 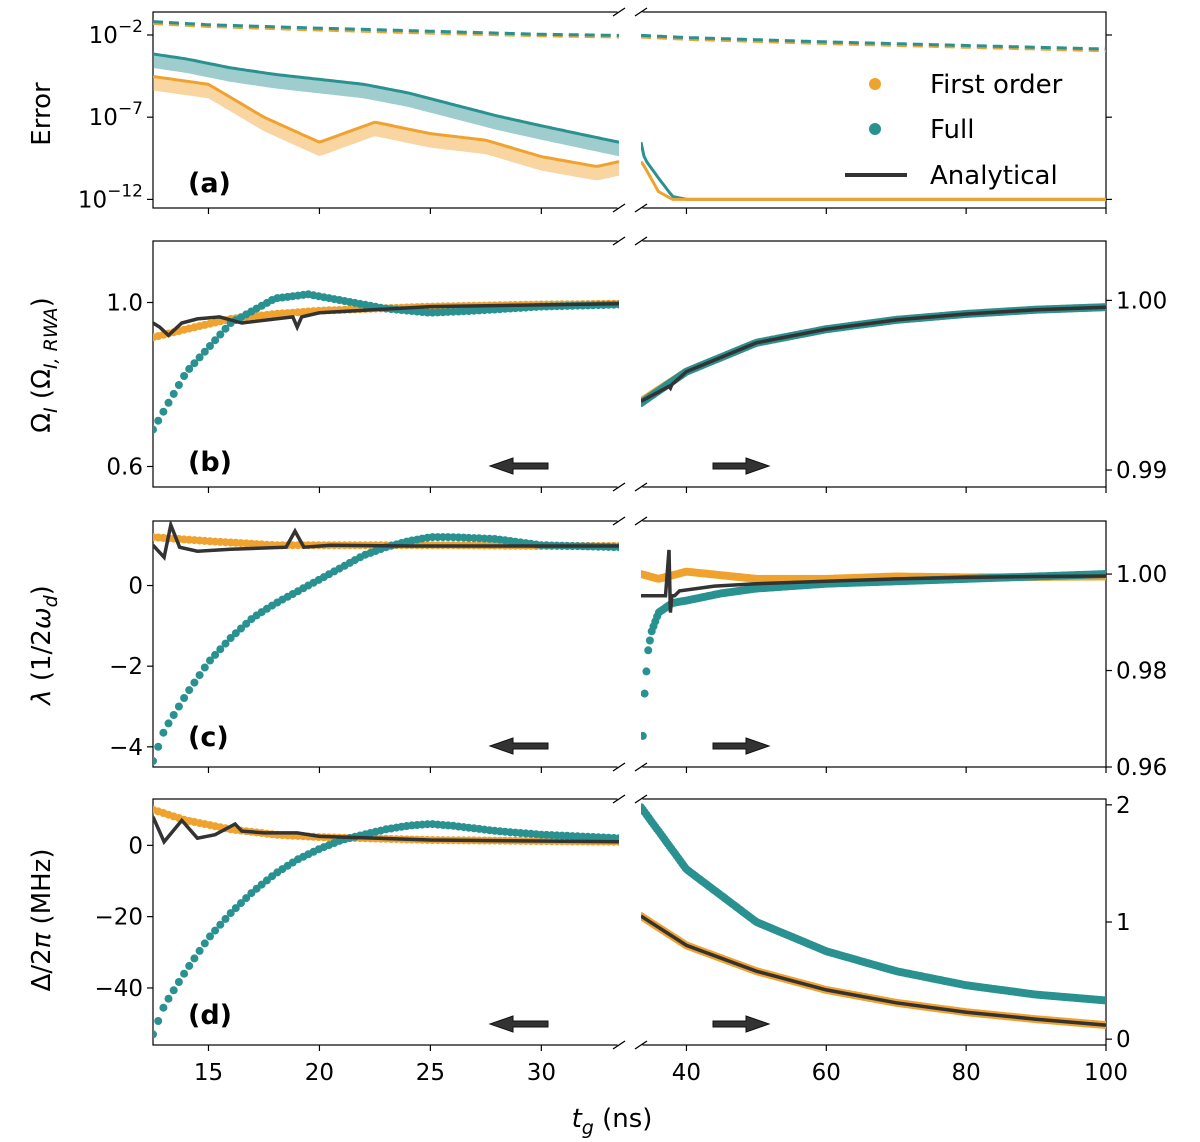 I want to click on xlabel: tg (ns), so click(x=612, y=1121).